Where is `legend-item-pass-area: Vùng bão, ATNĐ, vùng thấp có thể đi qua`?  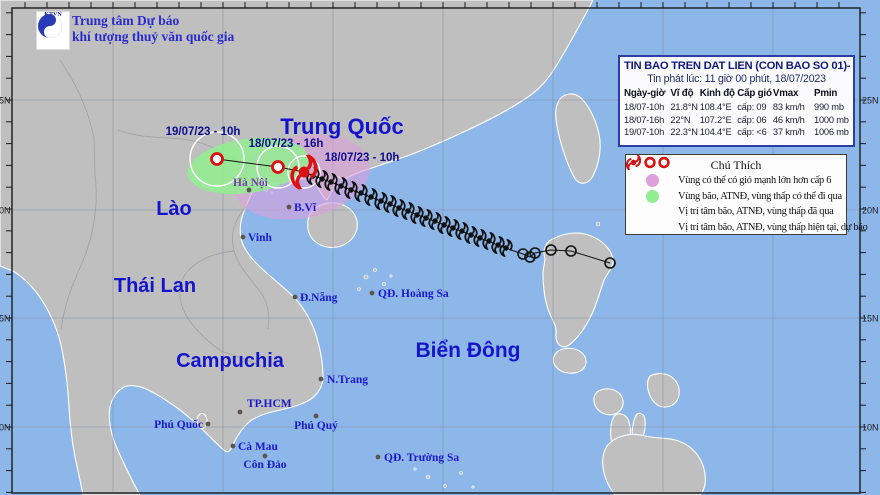 legend-item-pass-area: Vùng bão, ATNĐ, vùng thấp có thể đi qua is located at coordinates (736, 197).